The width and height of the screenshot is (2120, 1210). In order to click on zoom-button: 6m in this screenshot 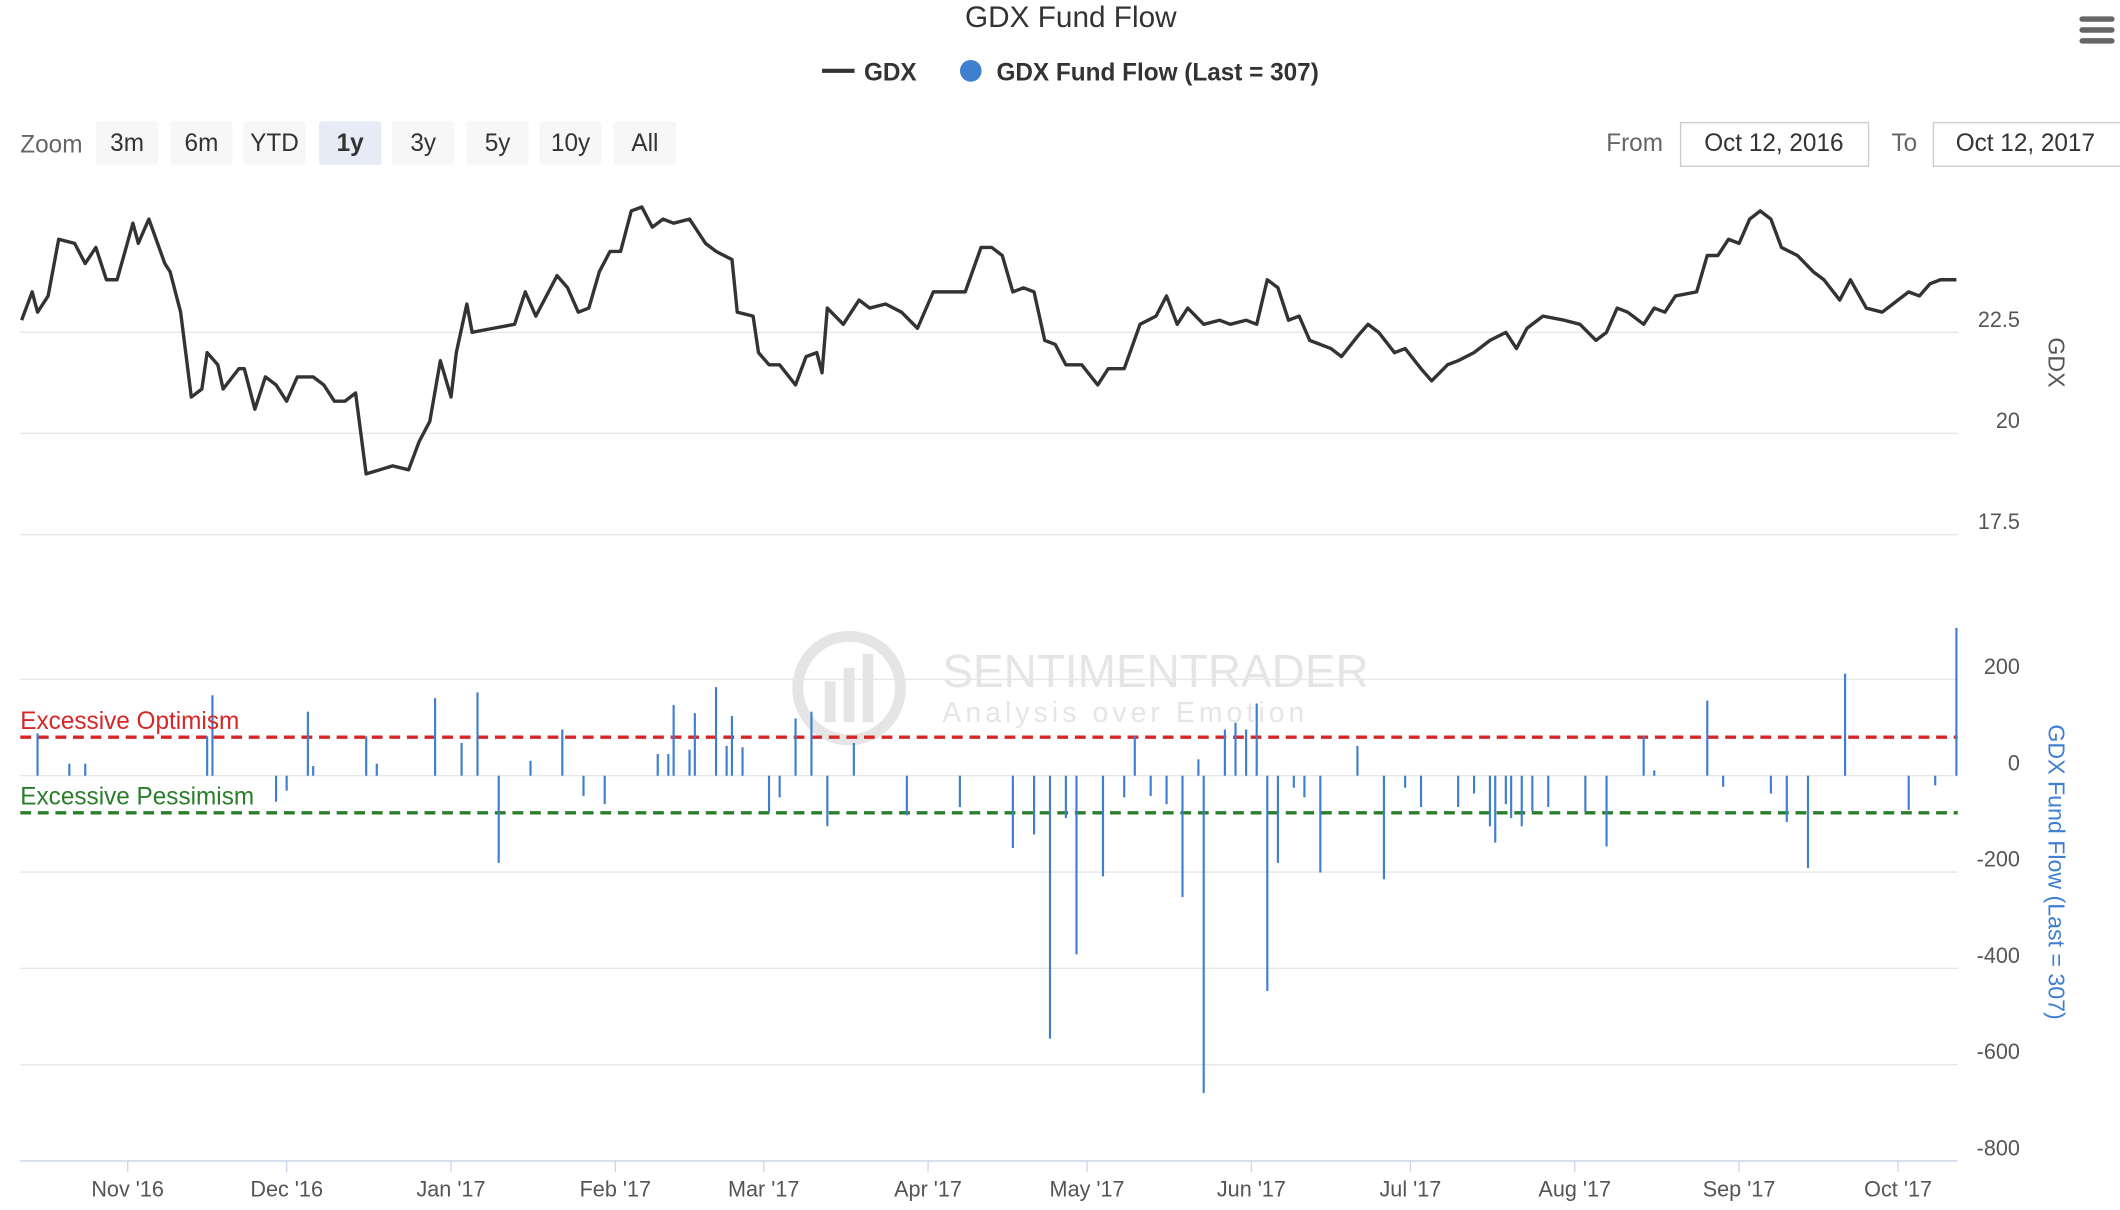, I will do `click(201, 143)`.